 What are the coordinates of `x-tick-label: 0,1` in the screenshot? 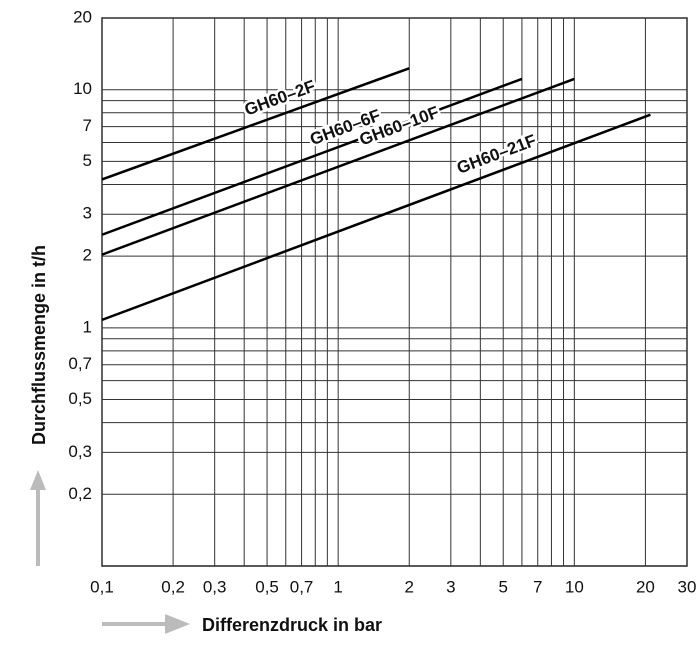 It's located at (102, 586).